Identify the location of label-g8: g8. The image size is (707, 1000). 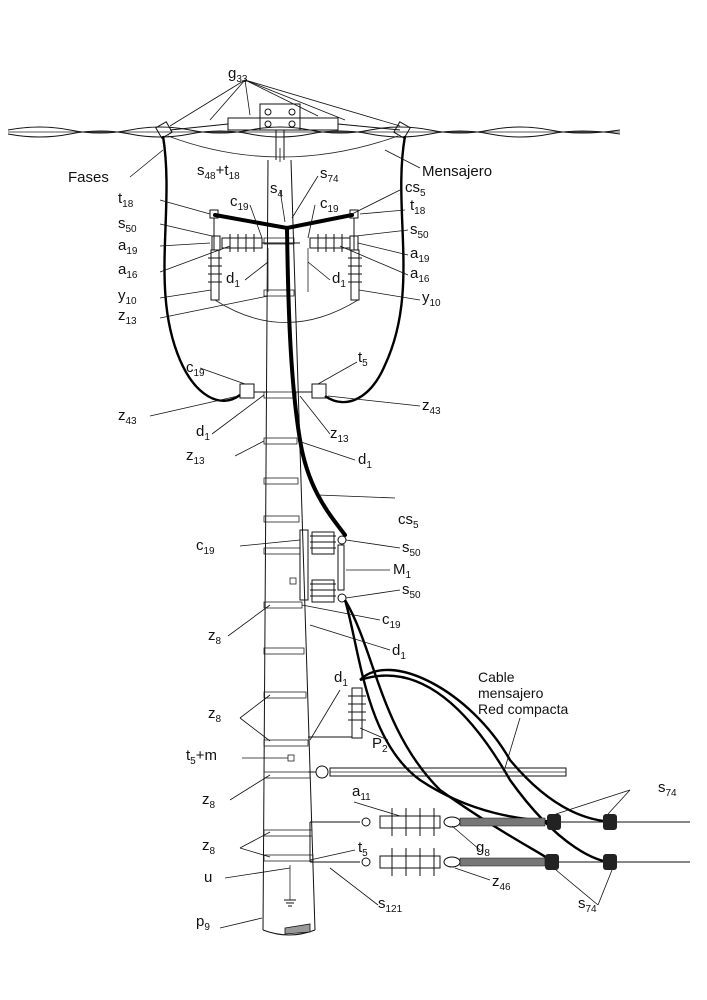
(483, 849).